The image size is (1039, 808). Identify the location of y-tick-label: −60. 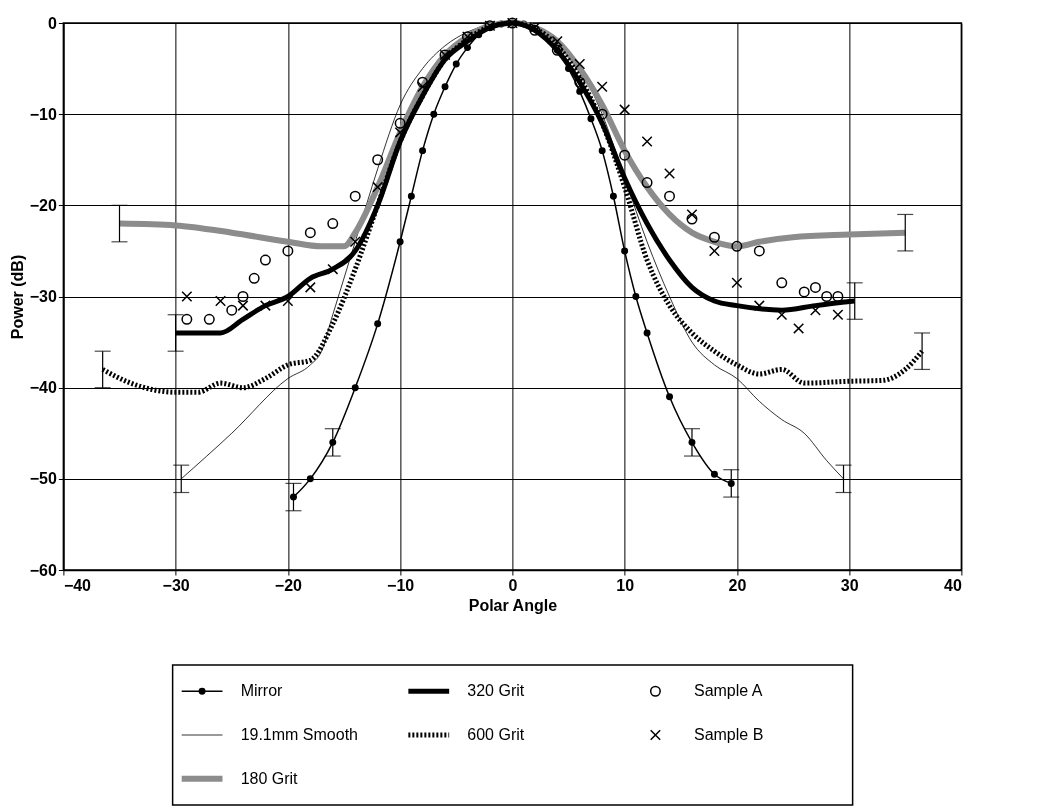
(43, 570).